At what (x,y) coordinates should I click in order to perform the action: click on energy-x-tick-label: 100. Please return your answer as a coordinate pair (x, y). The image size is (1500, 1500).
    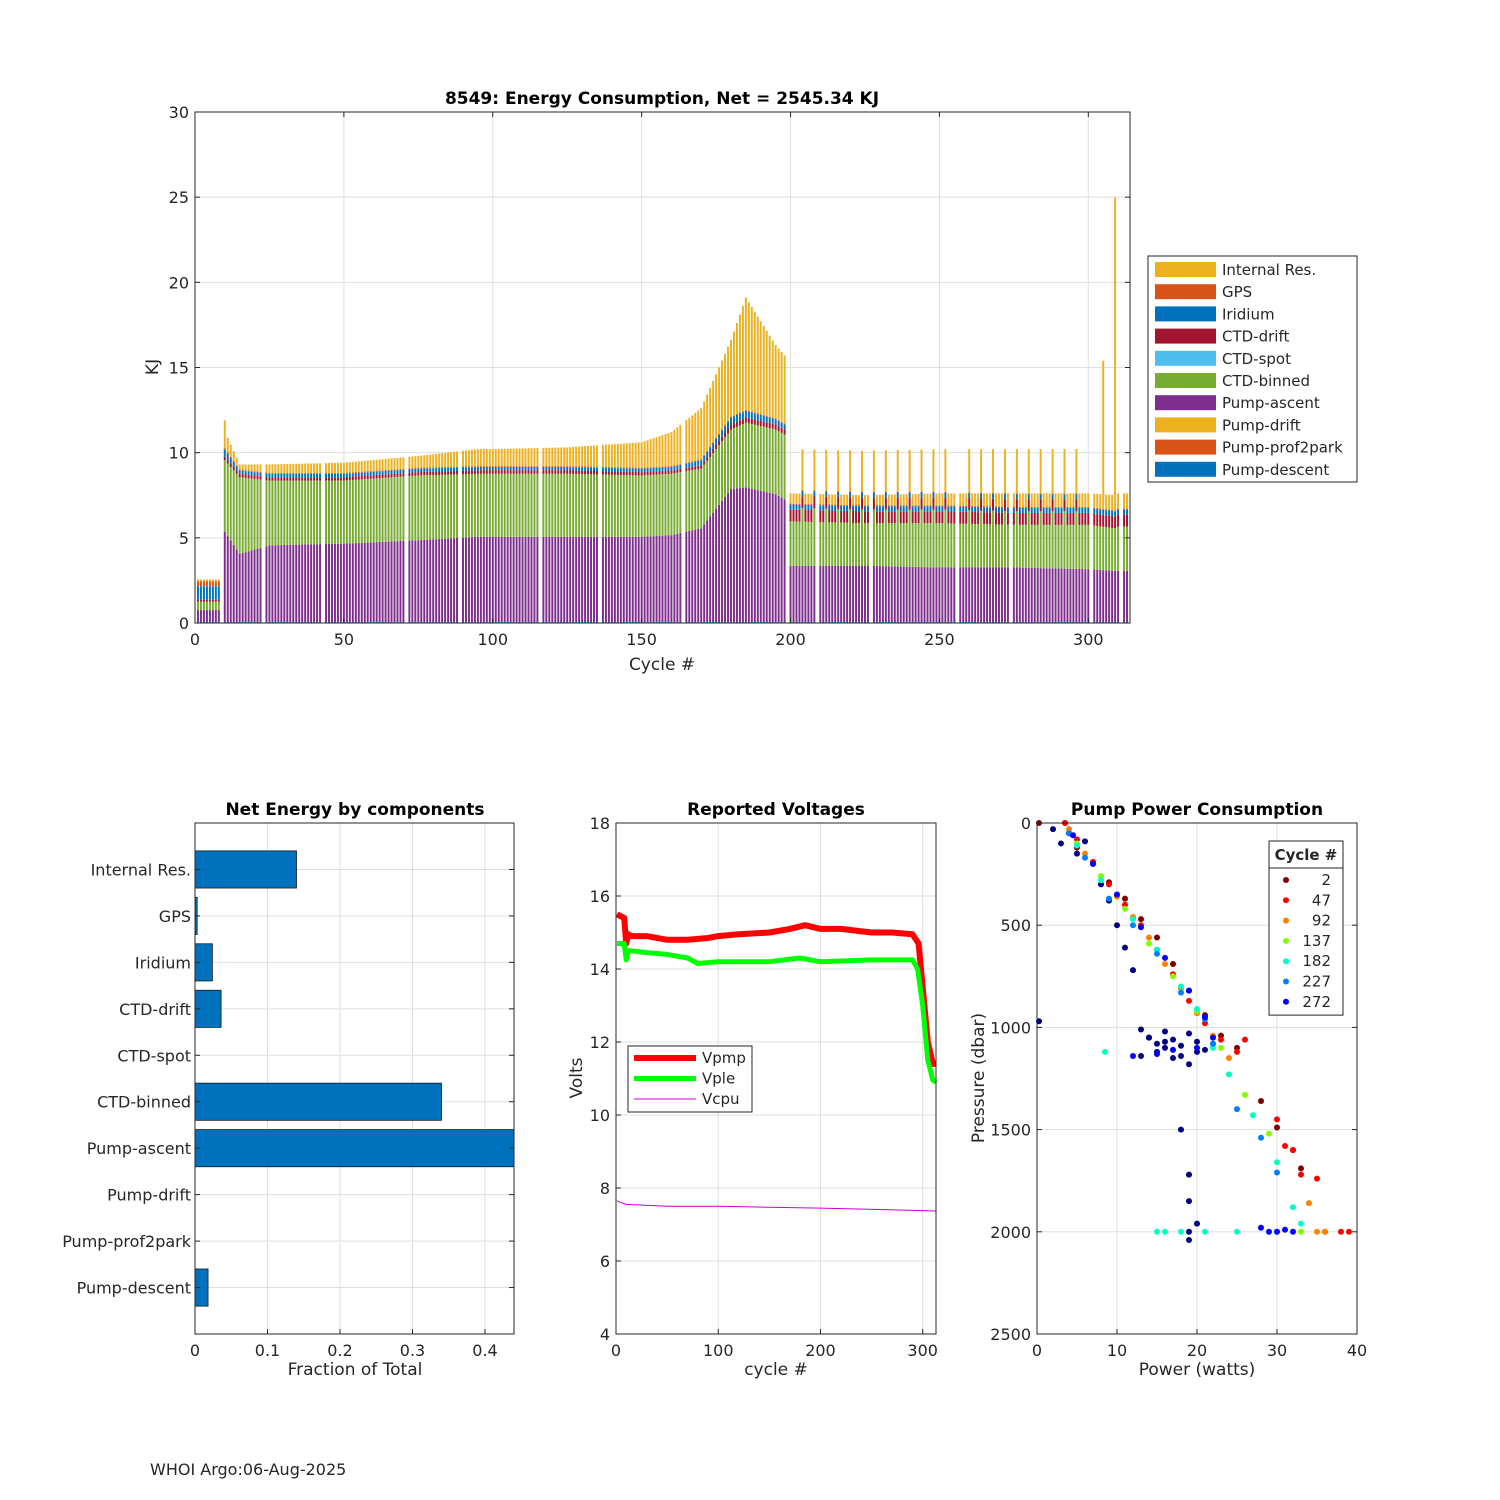
    Looking at the image, I should click on (492, 639).